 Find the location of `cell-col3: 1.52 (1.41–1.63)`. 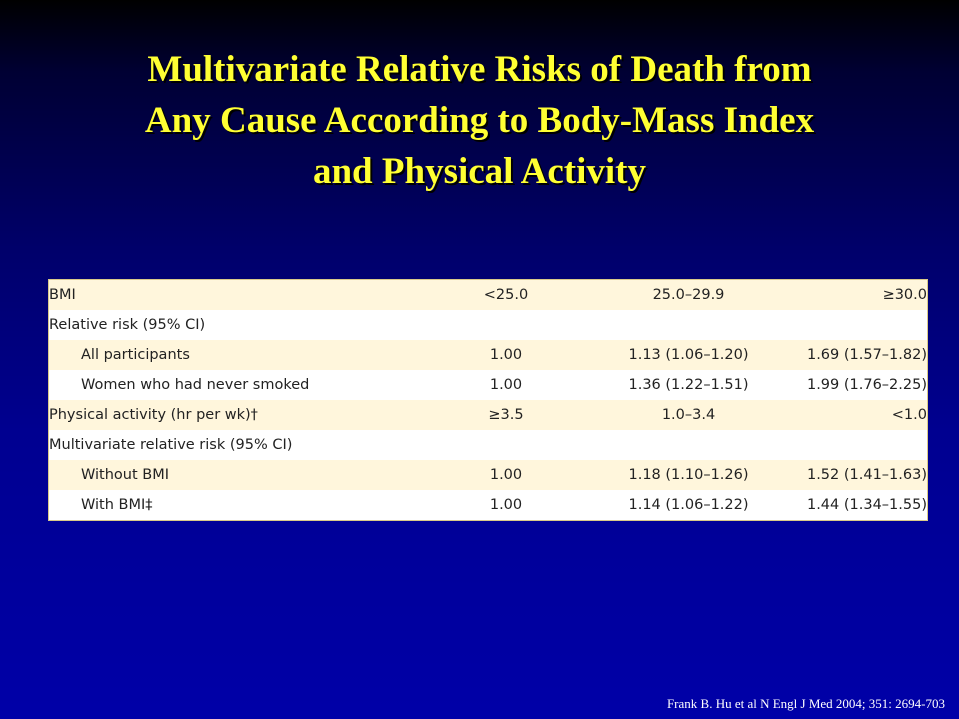

cell-col3: 1.52 (1.41–1.63) is located at coordinates (866, 475).